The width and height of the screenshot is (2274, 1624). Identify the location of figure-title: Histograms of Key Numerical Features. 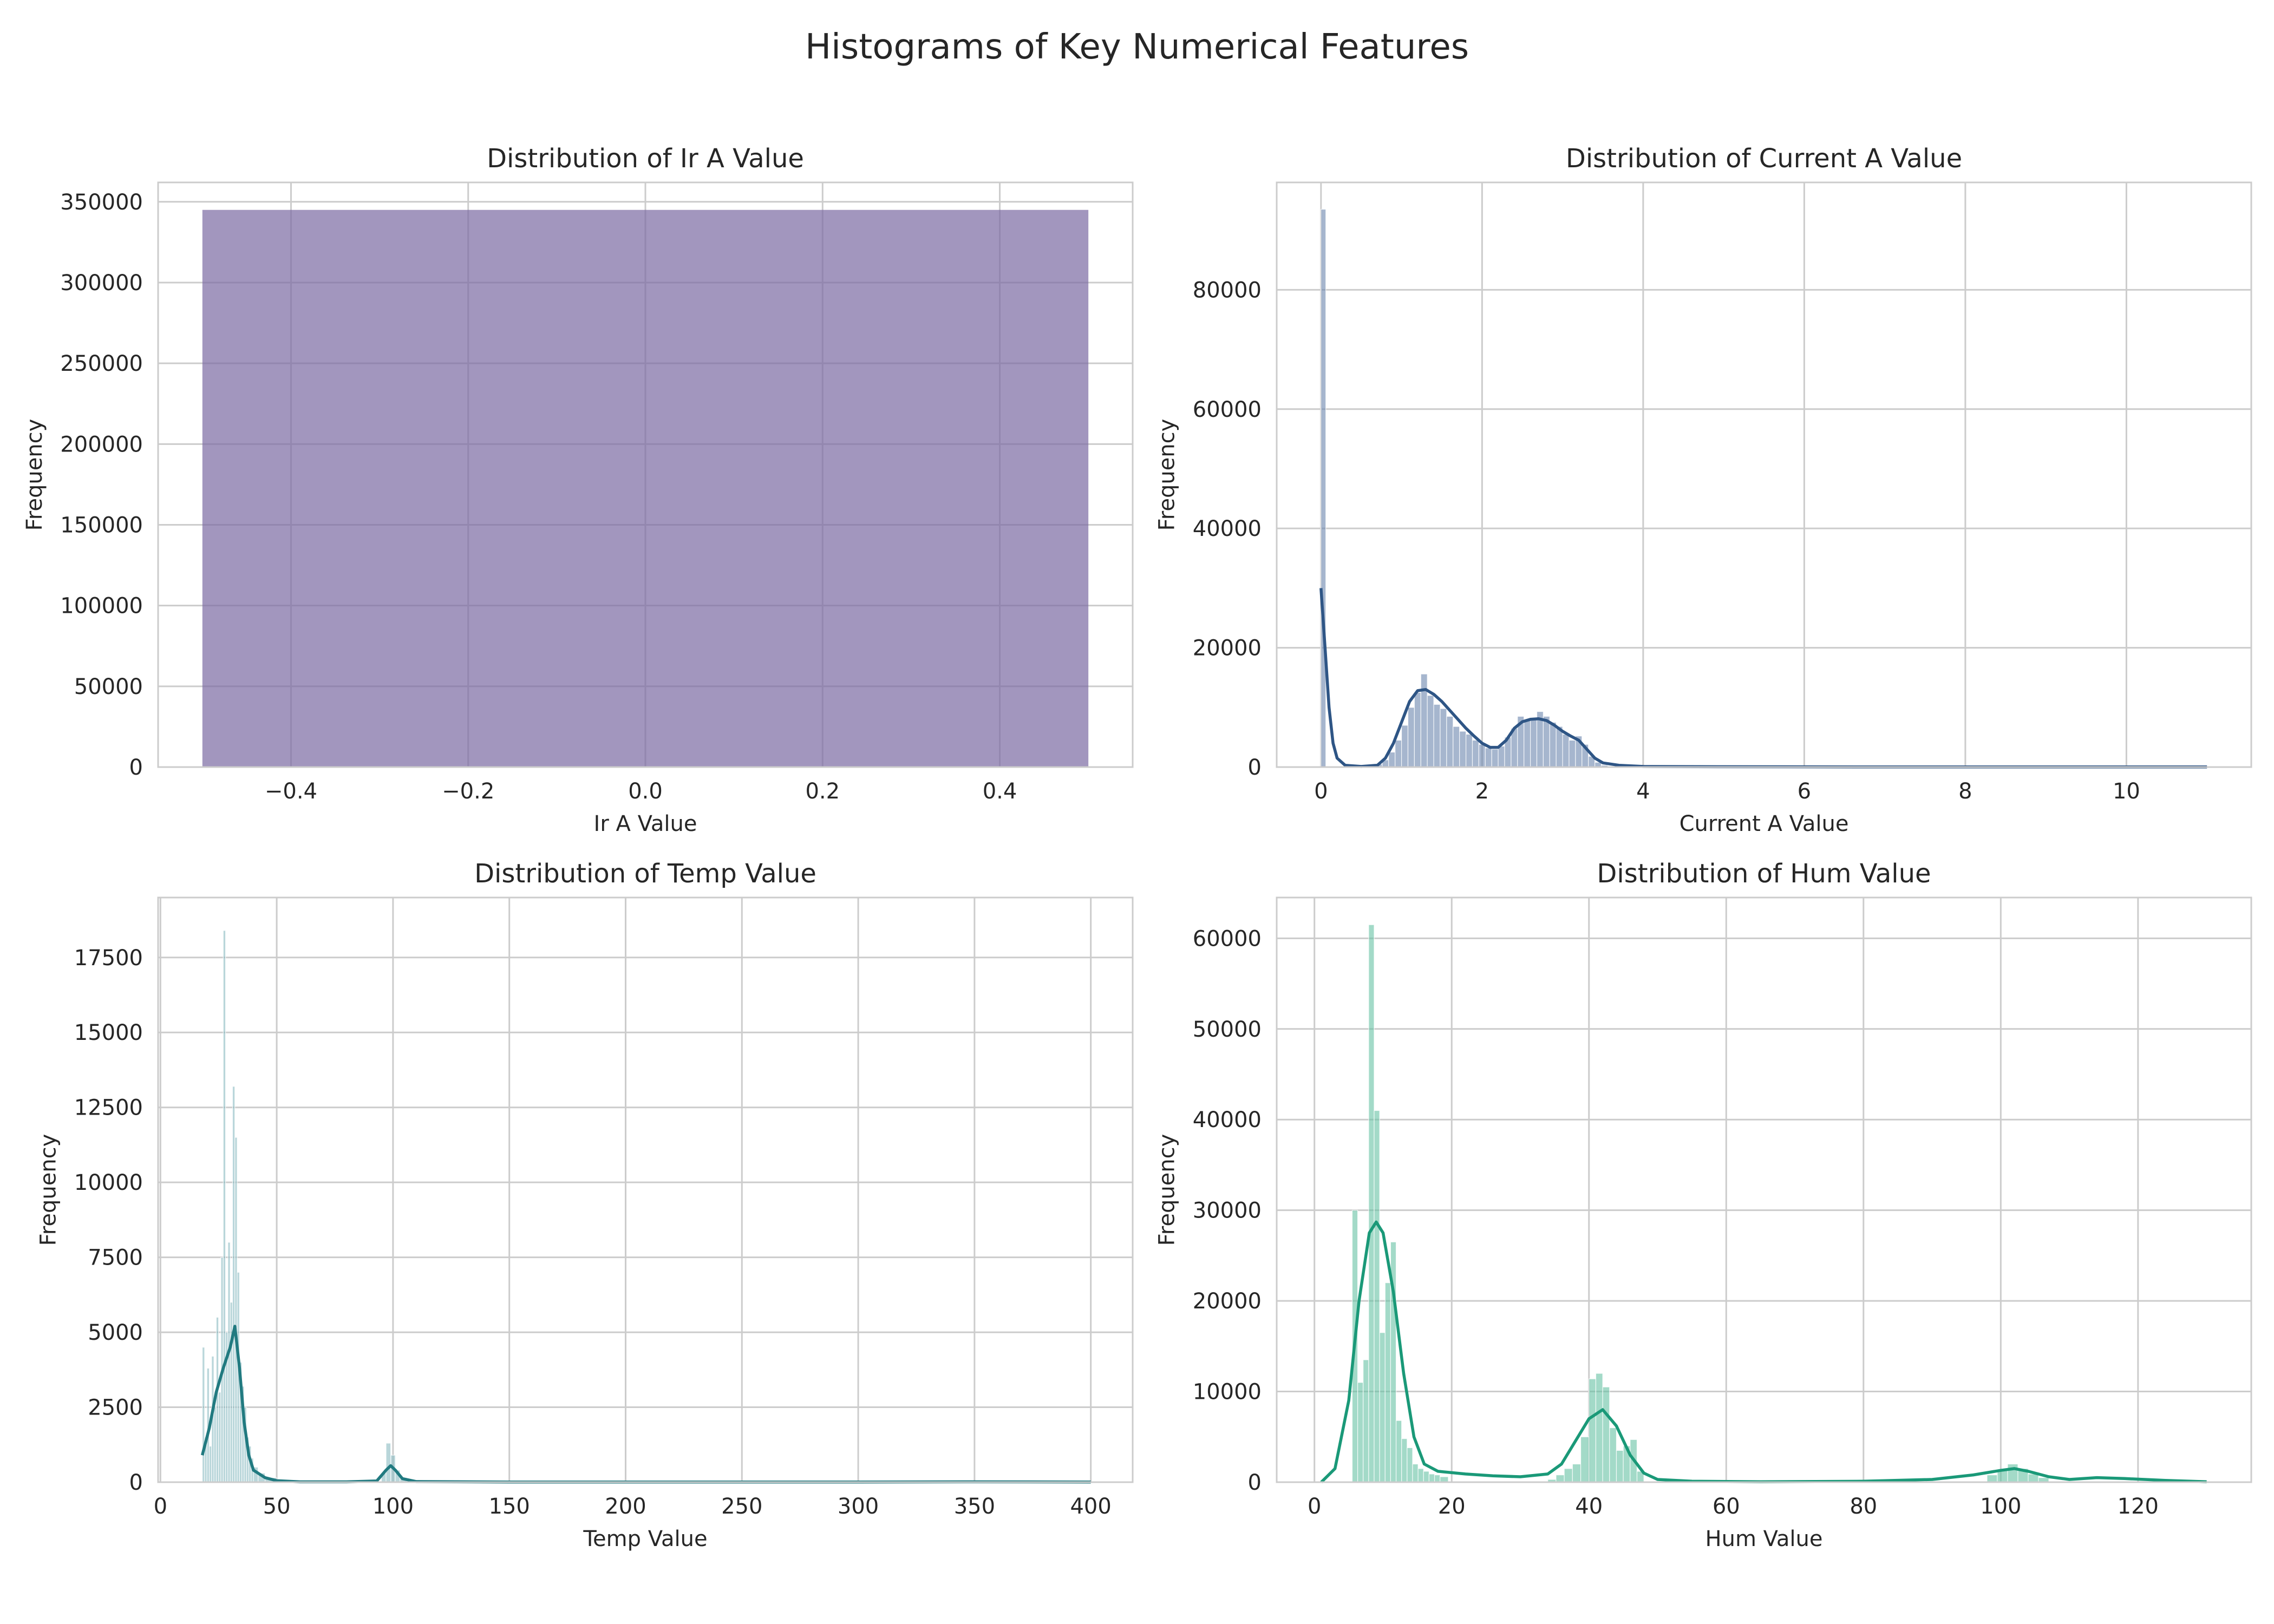
(1137, 47).